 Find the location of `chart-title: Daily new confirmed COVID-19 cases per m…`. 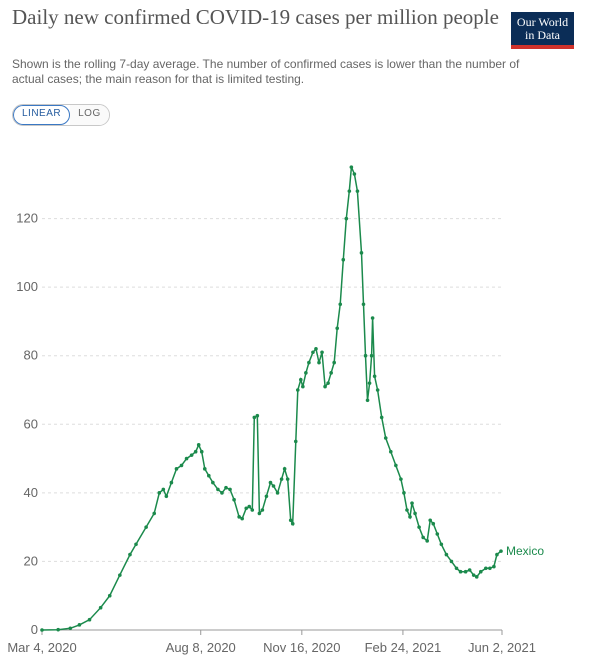

chart-title: Daily new confirmed COVID-19 cases per m… is located at coordinates (255, 17).